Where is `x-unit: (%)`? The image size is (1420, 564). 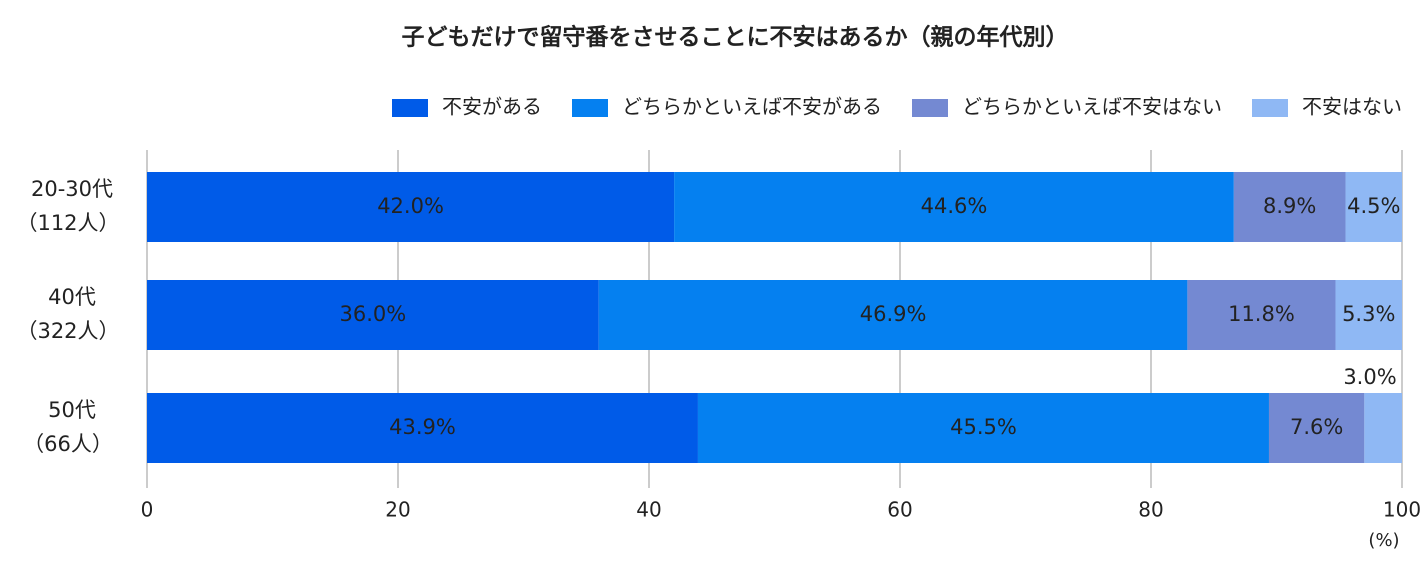 x-unit: (%) is located at coordinates (1383, 540).